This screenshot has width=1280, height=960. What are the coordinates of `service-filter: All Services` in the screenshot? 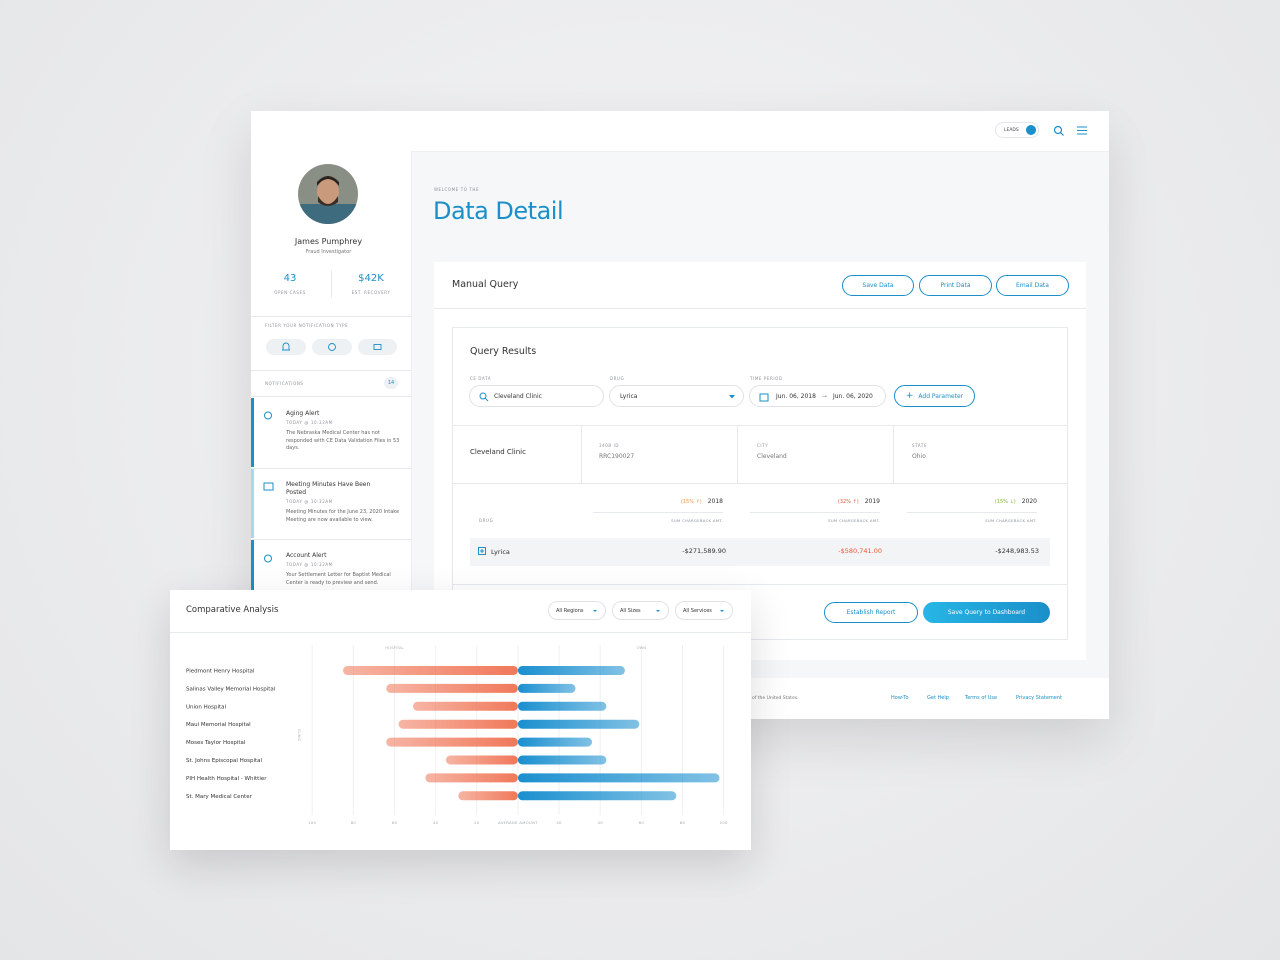 It's located at (704, 610).